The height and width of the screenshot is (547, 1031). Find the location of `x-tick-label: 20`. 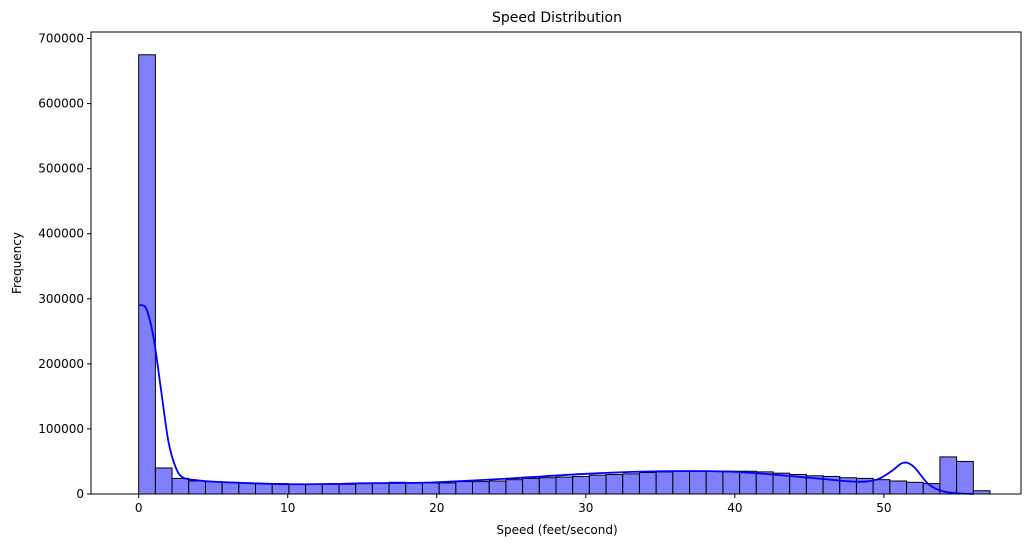

x-tick-label: 20 is located at coordinates (436, 508).